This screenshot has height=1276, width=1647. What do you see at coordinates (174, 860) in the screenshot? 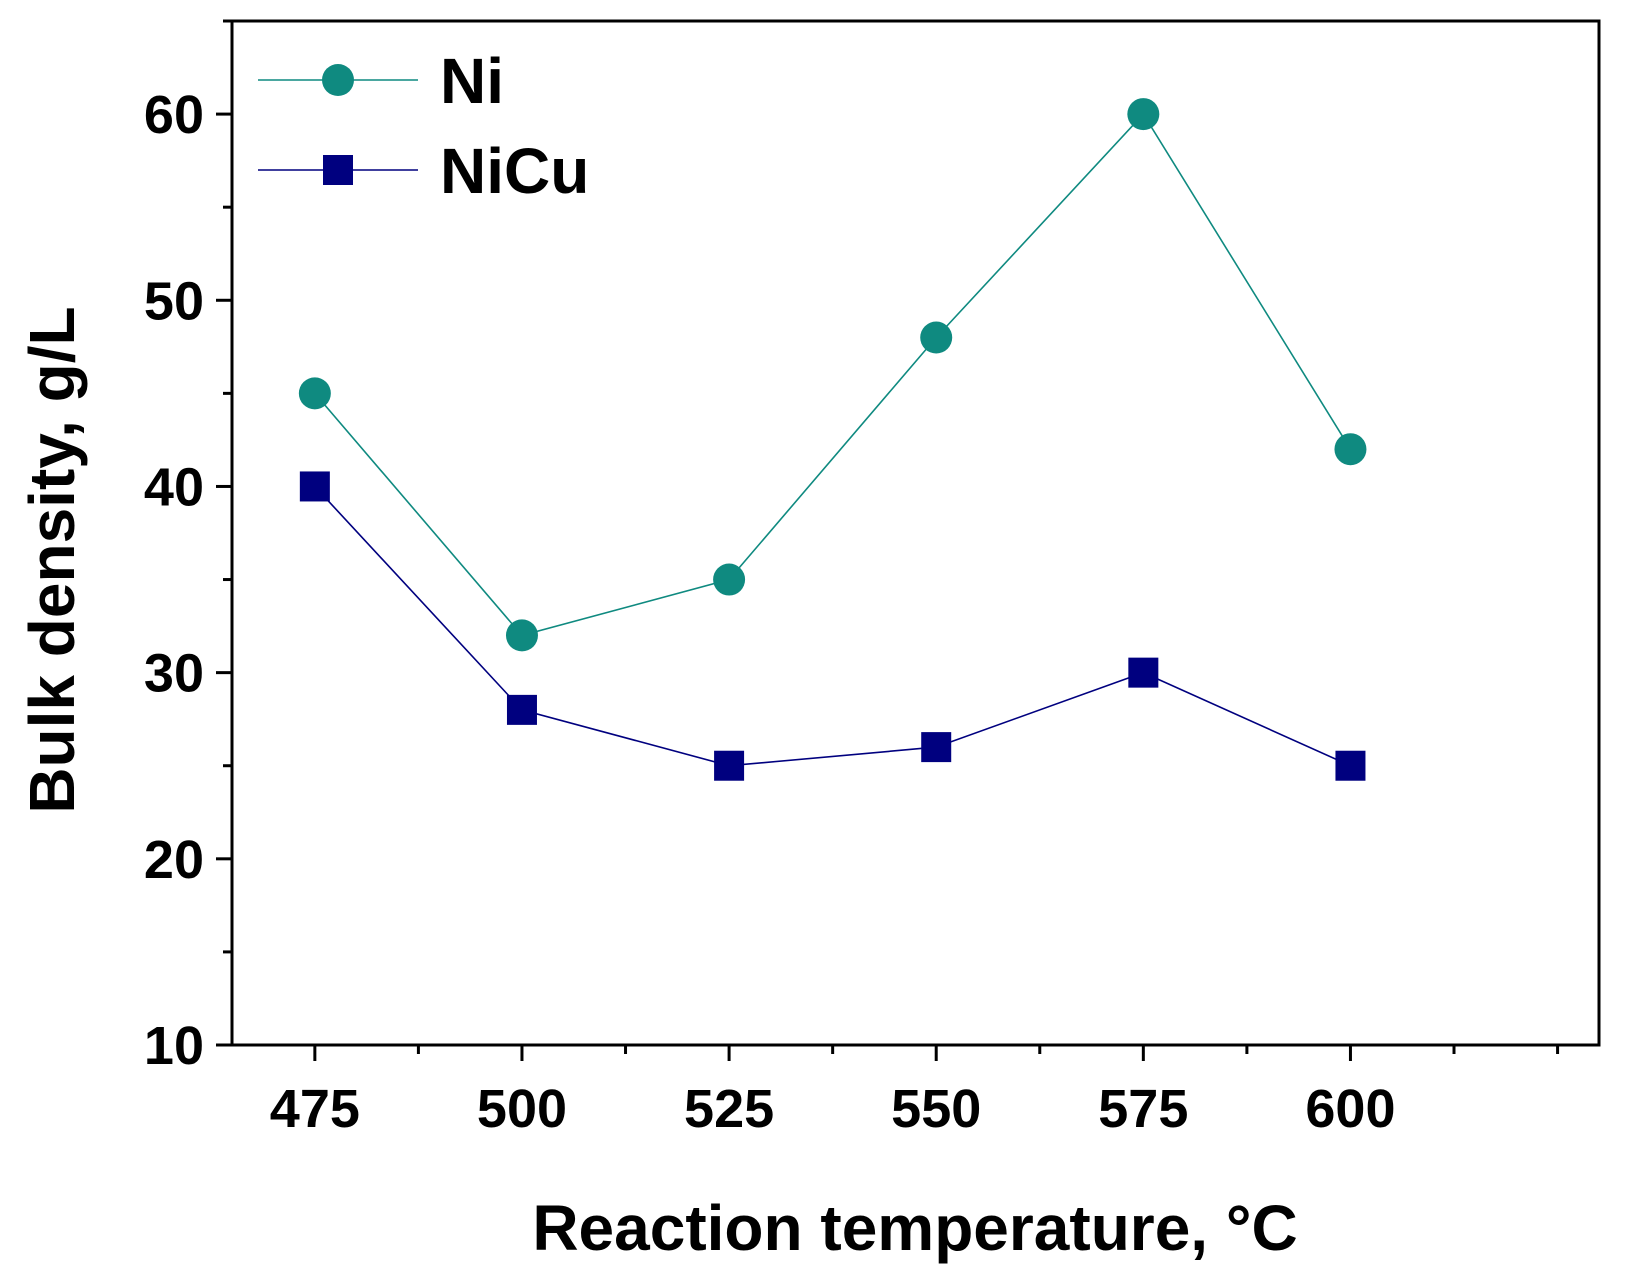
I see `y-tick-label: 20` at bounding box center [174, 860].